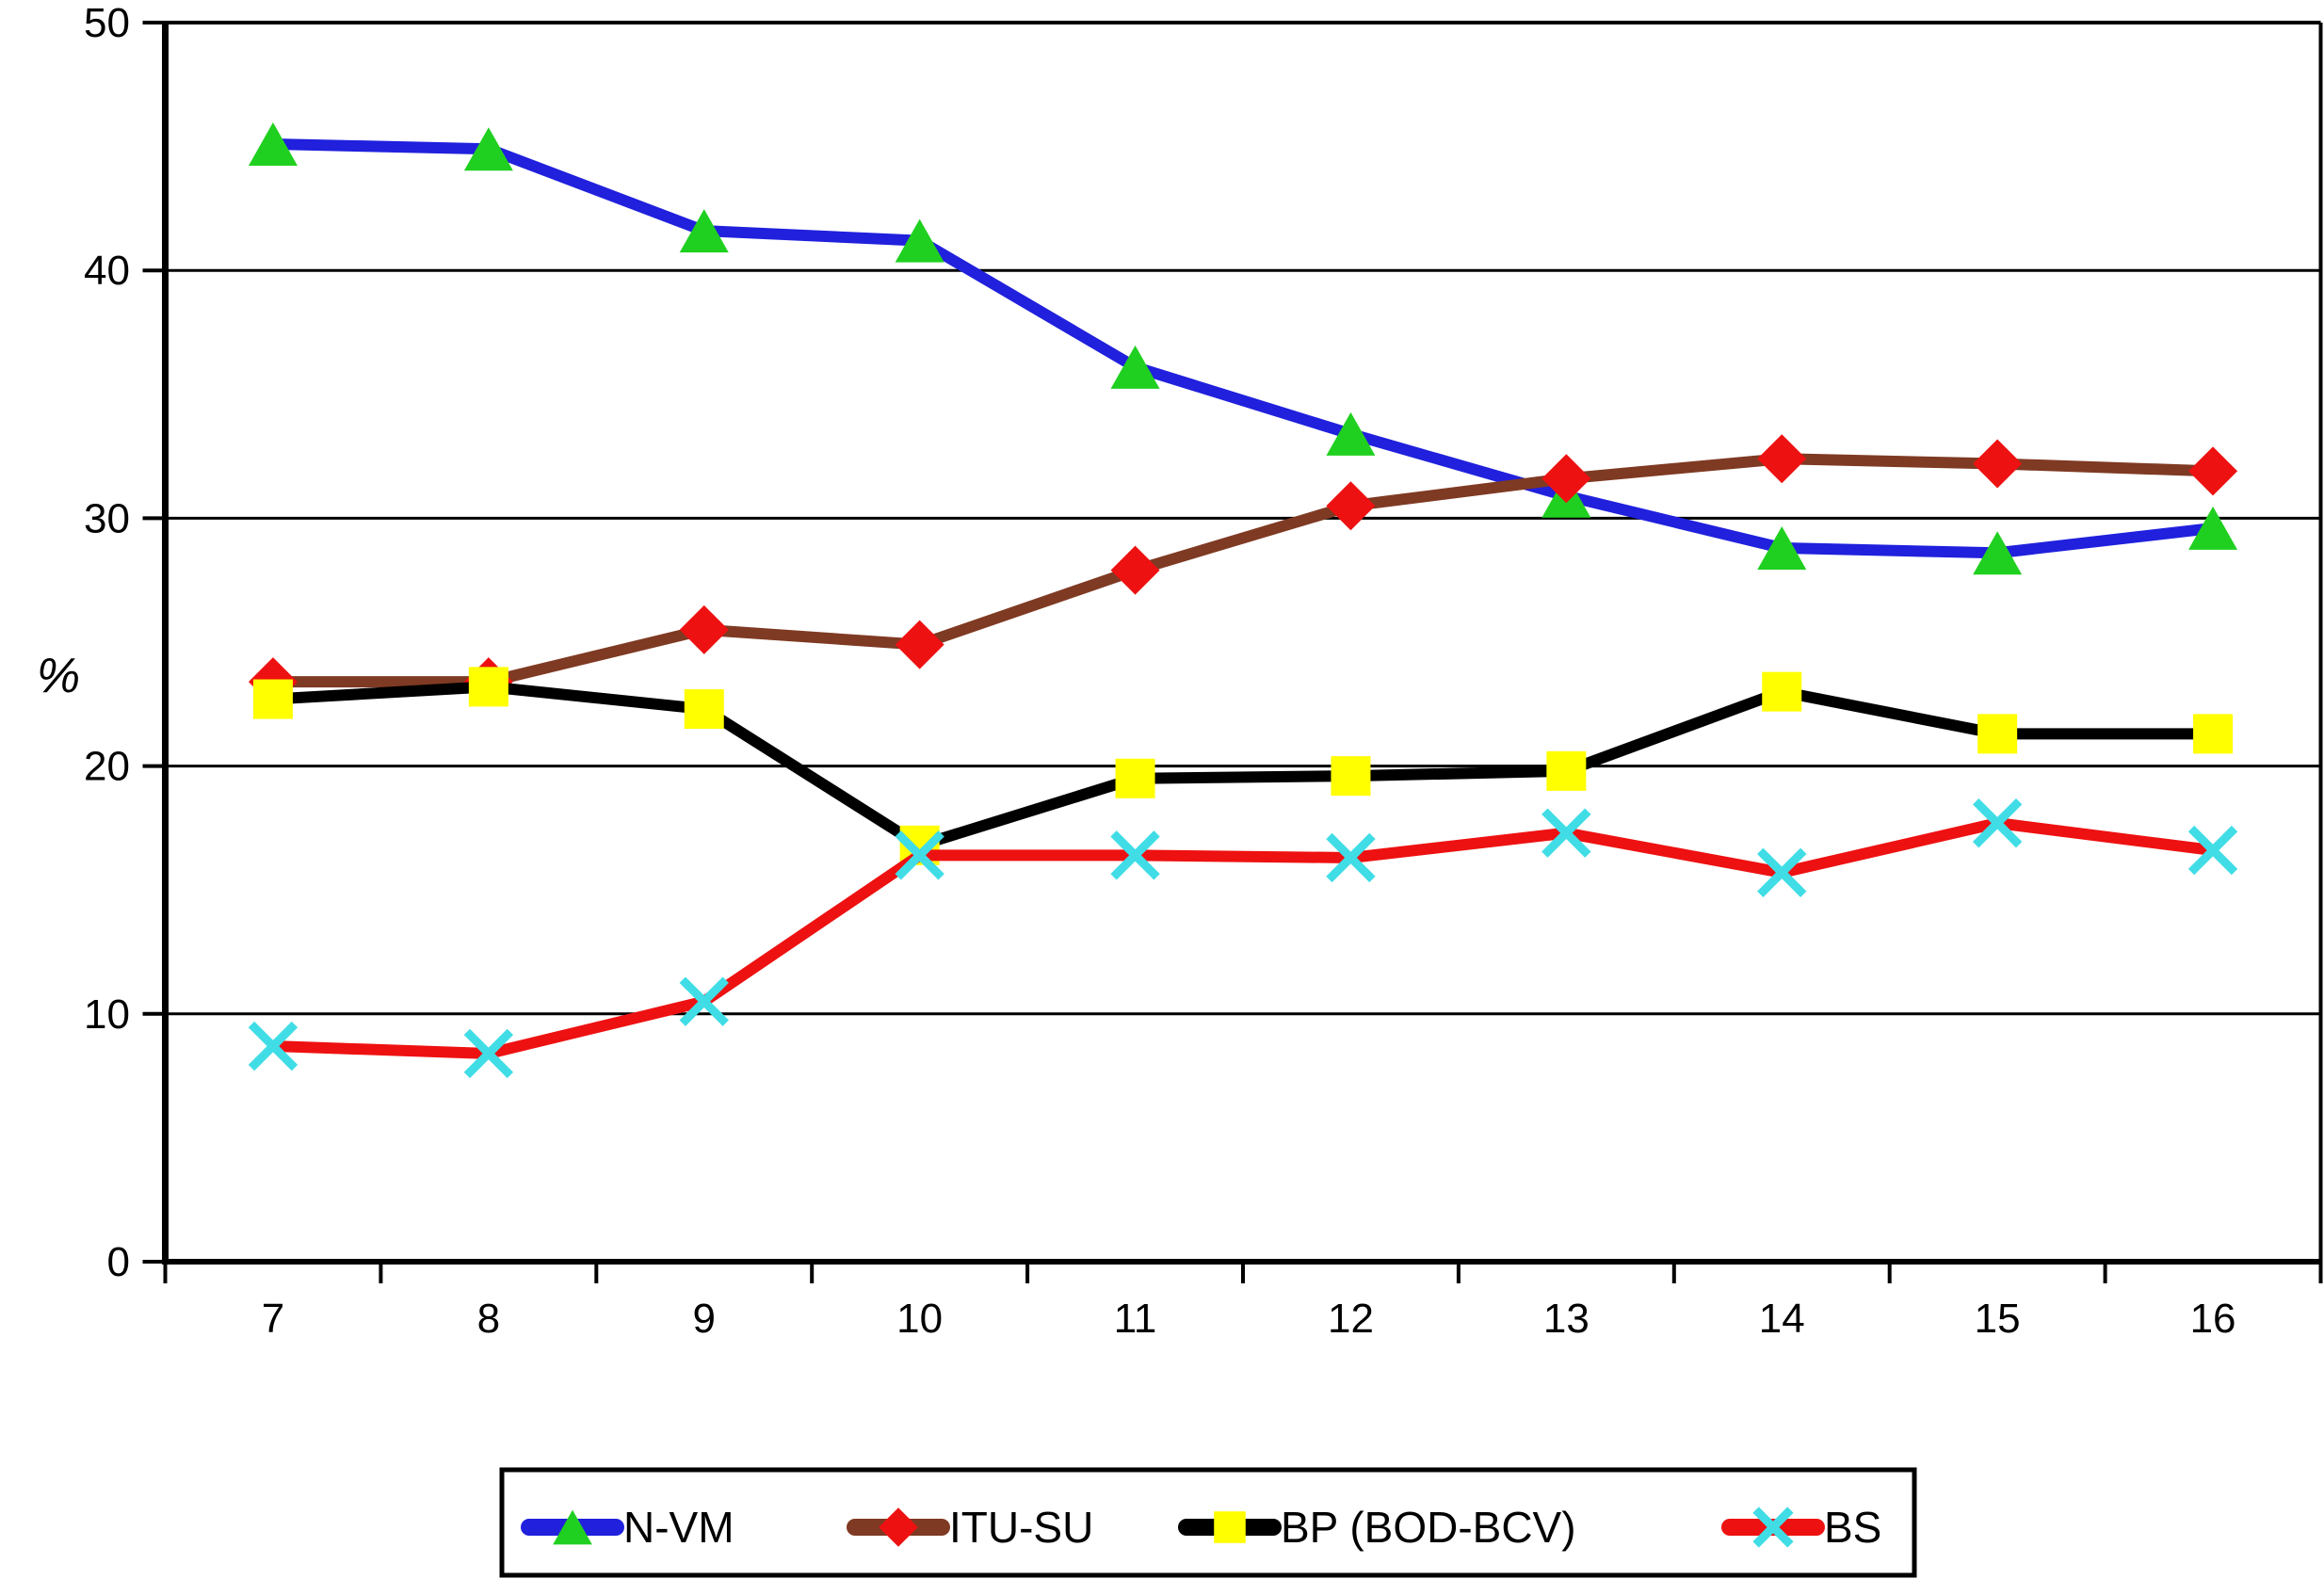 The height and width of the screenshot is (1579, 2324). Describe the element at coordinates (107, 518) in the screenshot. I see `y-tick-label-30: 30` at that location.